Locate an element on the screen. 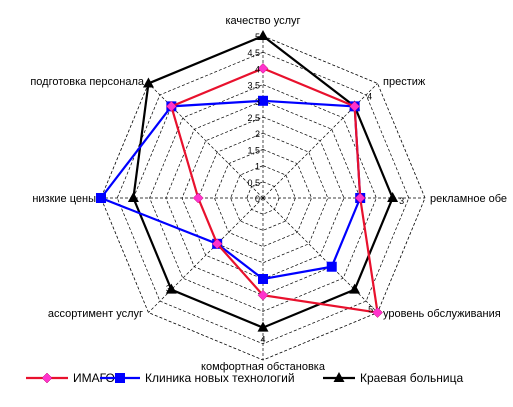  legend-item: Краевая больница is located at coordinates (393, 378).